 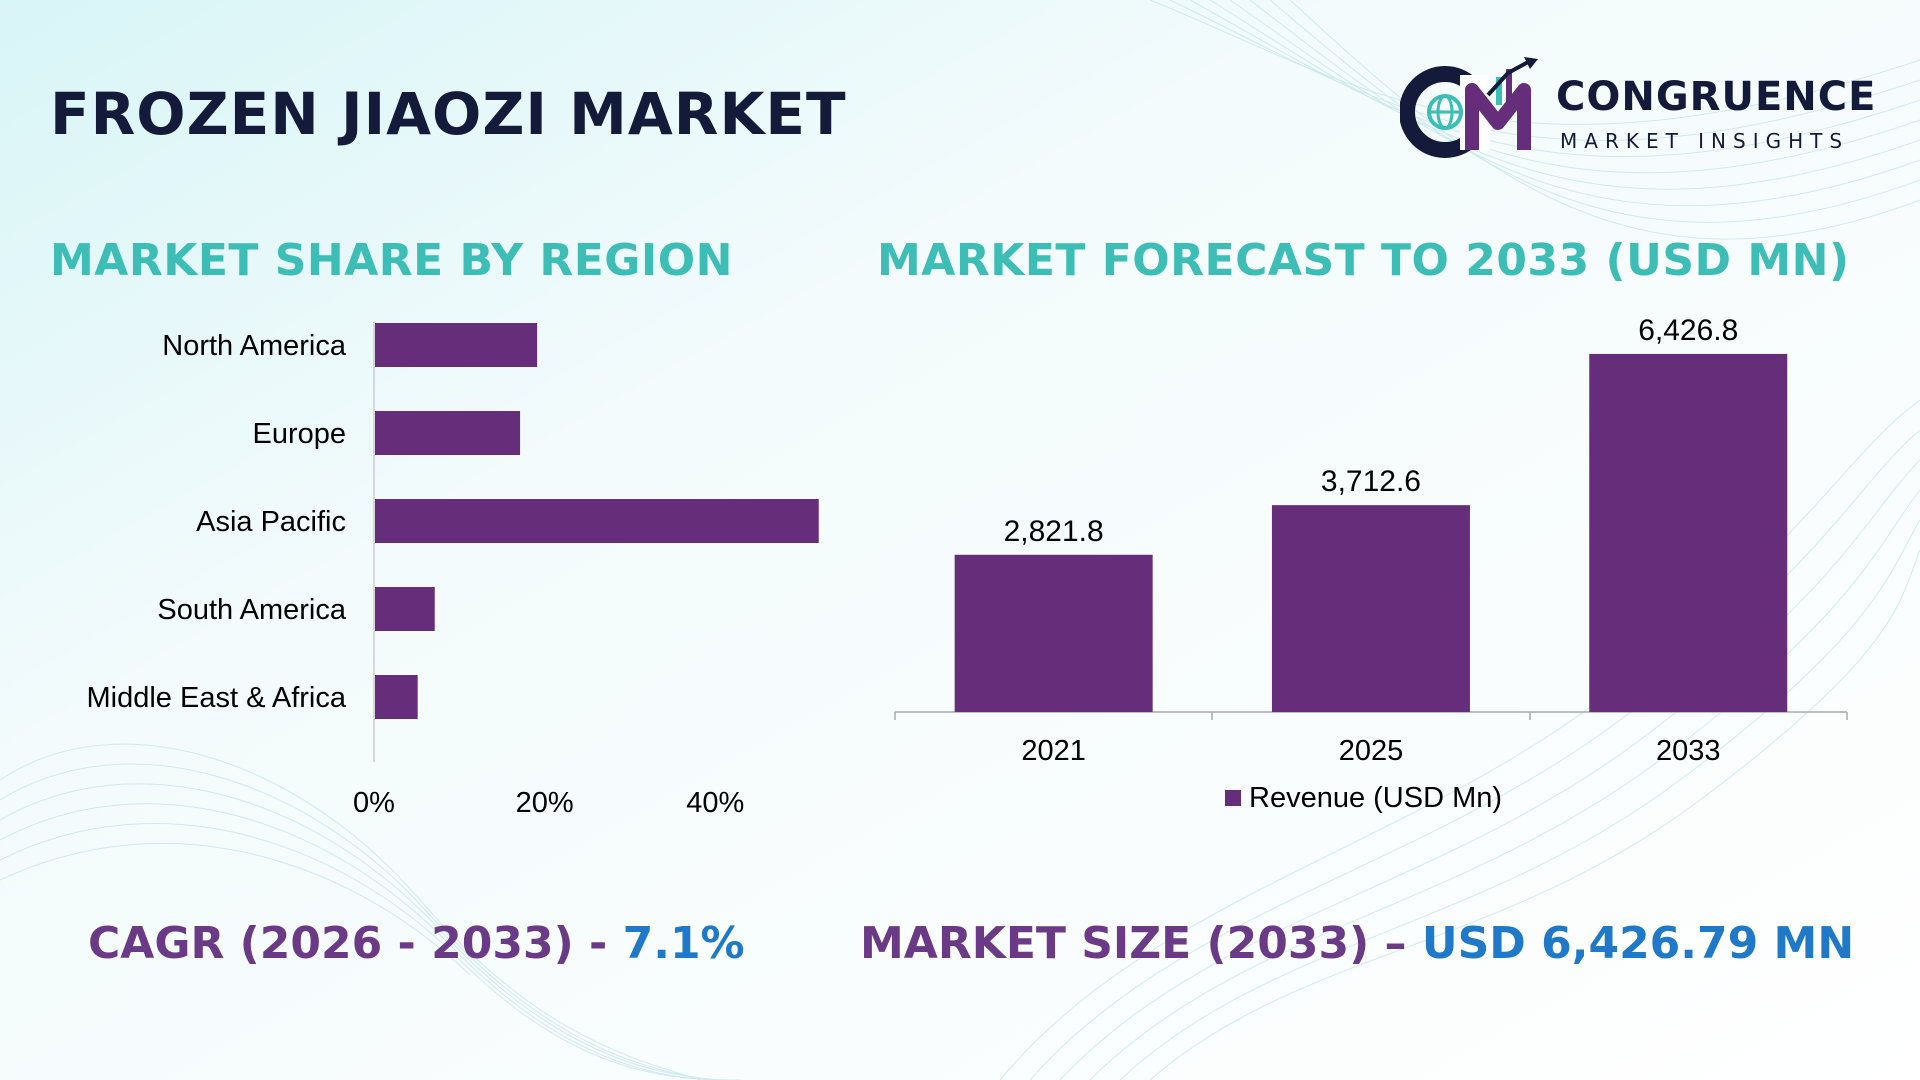 I want to click on legend-swatch, so click(x=1233, y=798).